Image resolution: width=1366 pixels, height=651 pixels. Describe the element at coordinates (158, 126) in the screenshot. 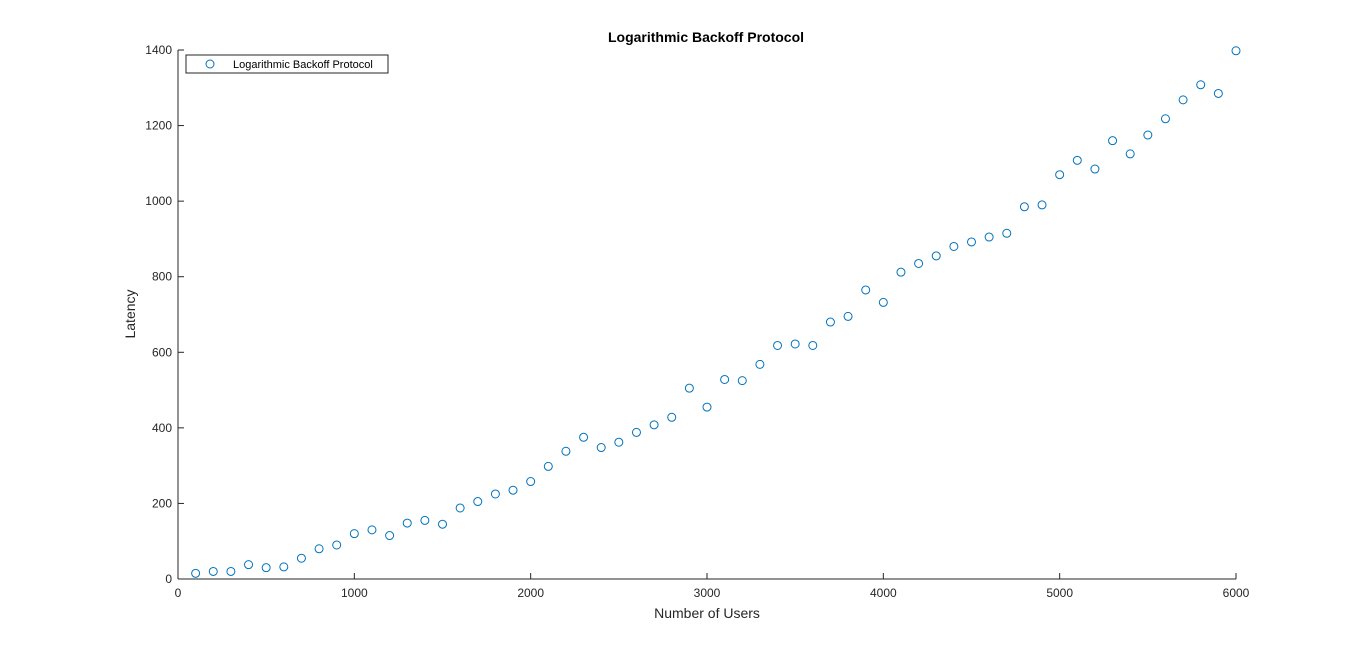

I see `y-tick-label: 1200` at that location.